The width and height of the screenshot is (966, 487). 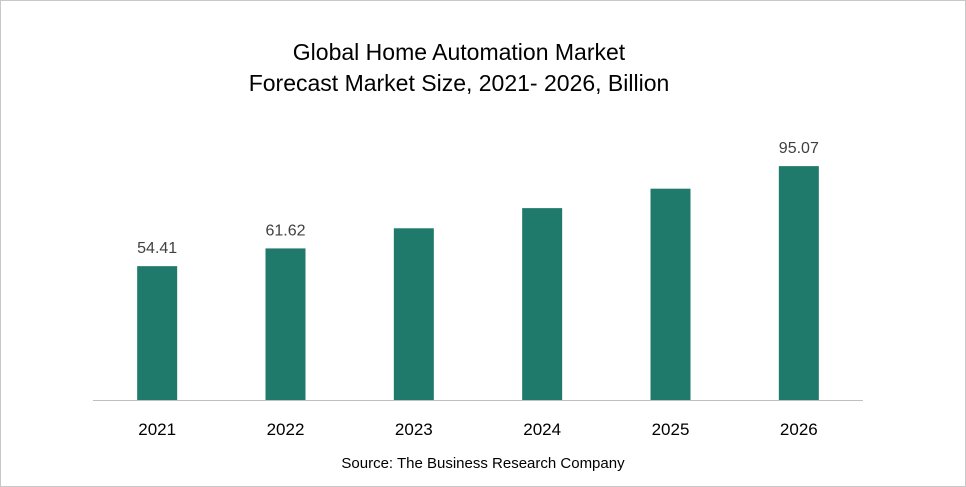 What do you see at coordinates (286, 429) in the screenshot?
I see `x-tick-label-2022: 2022` at bounding box center [286, 429].